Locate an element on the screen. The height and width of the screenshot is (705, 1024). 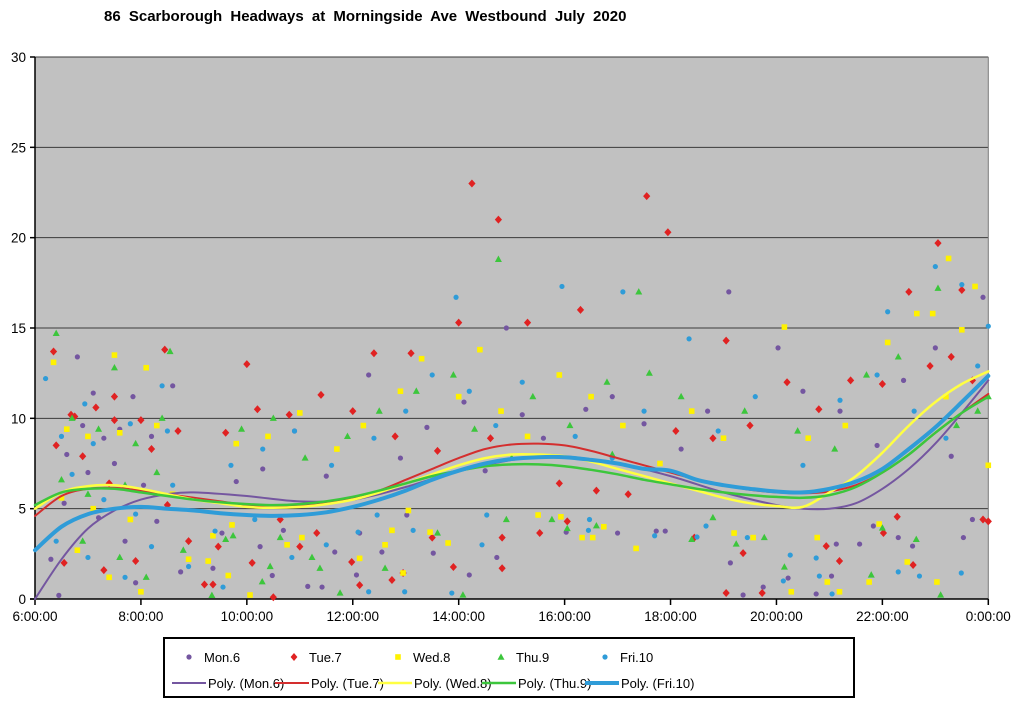
legend-item-tue7: Tue.7 is located at coordinates (315, 657).